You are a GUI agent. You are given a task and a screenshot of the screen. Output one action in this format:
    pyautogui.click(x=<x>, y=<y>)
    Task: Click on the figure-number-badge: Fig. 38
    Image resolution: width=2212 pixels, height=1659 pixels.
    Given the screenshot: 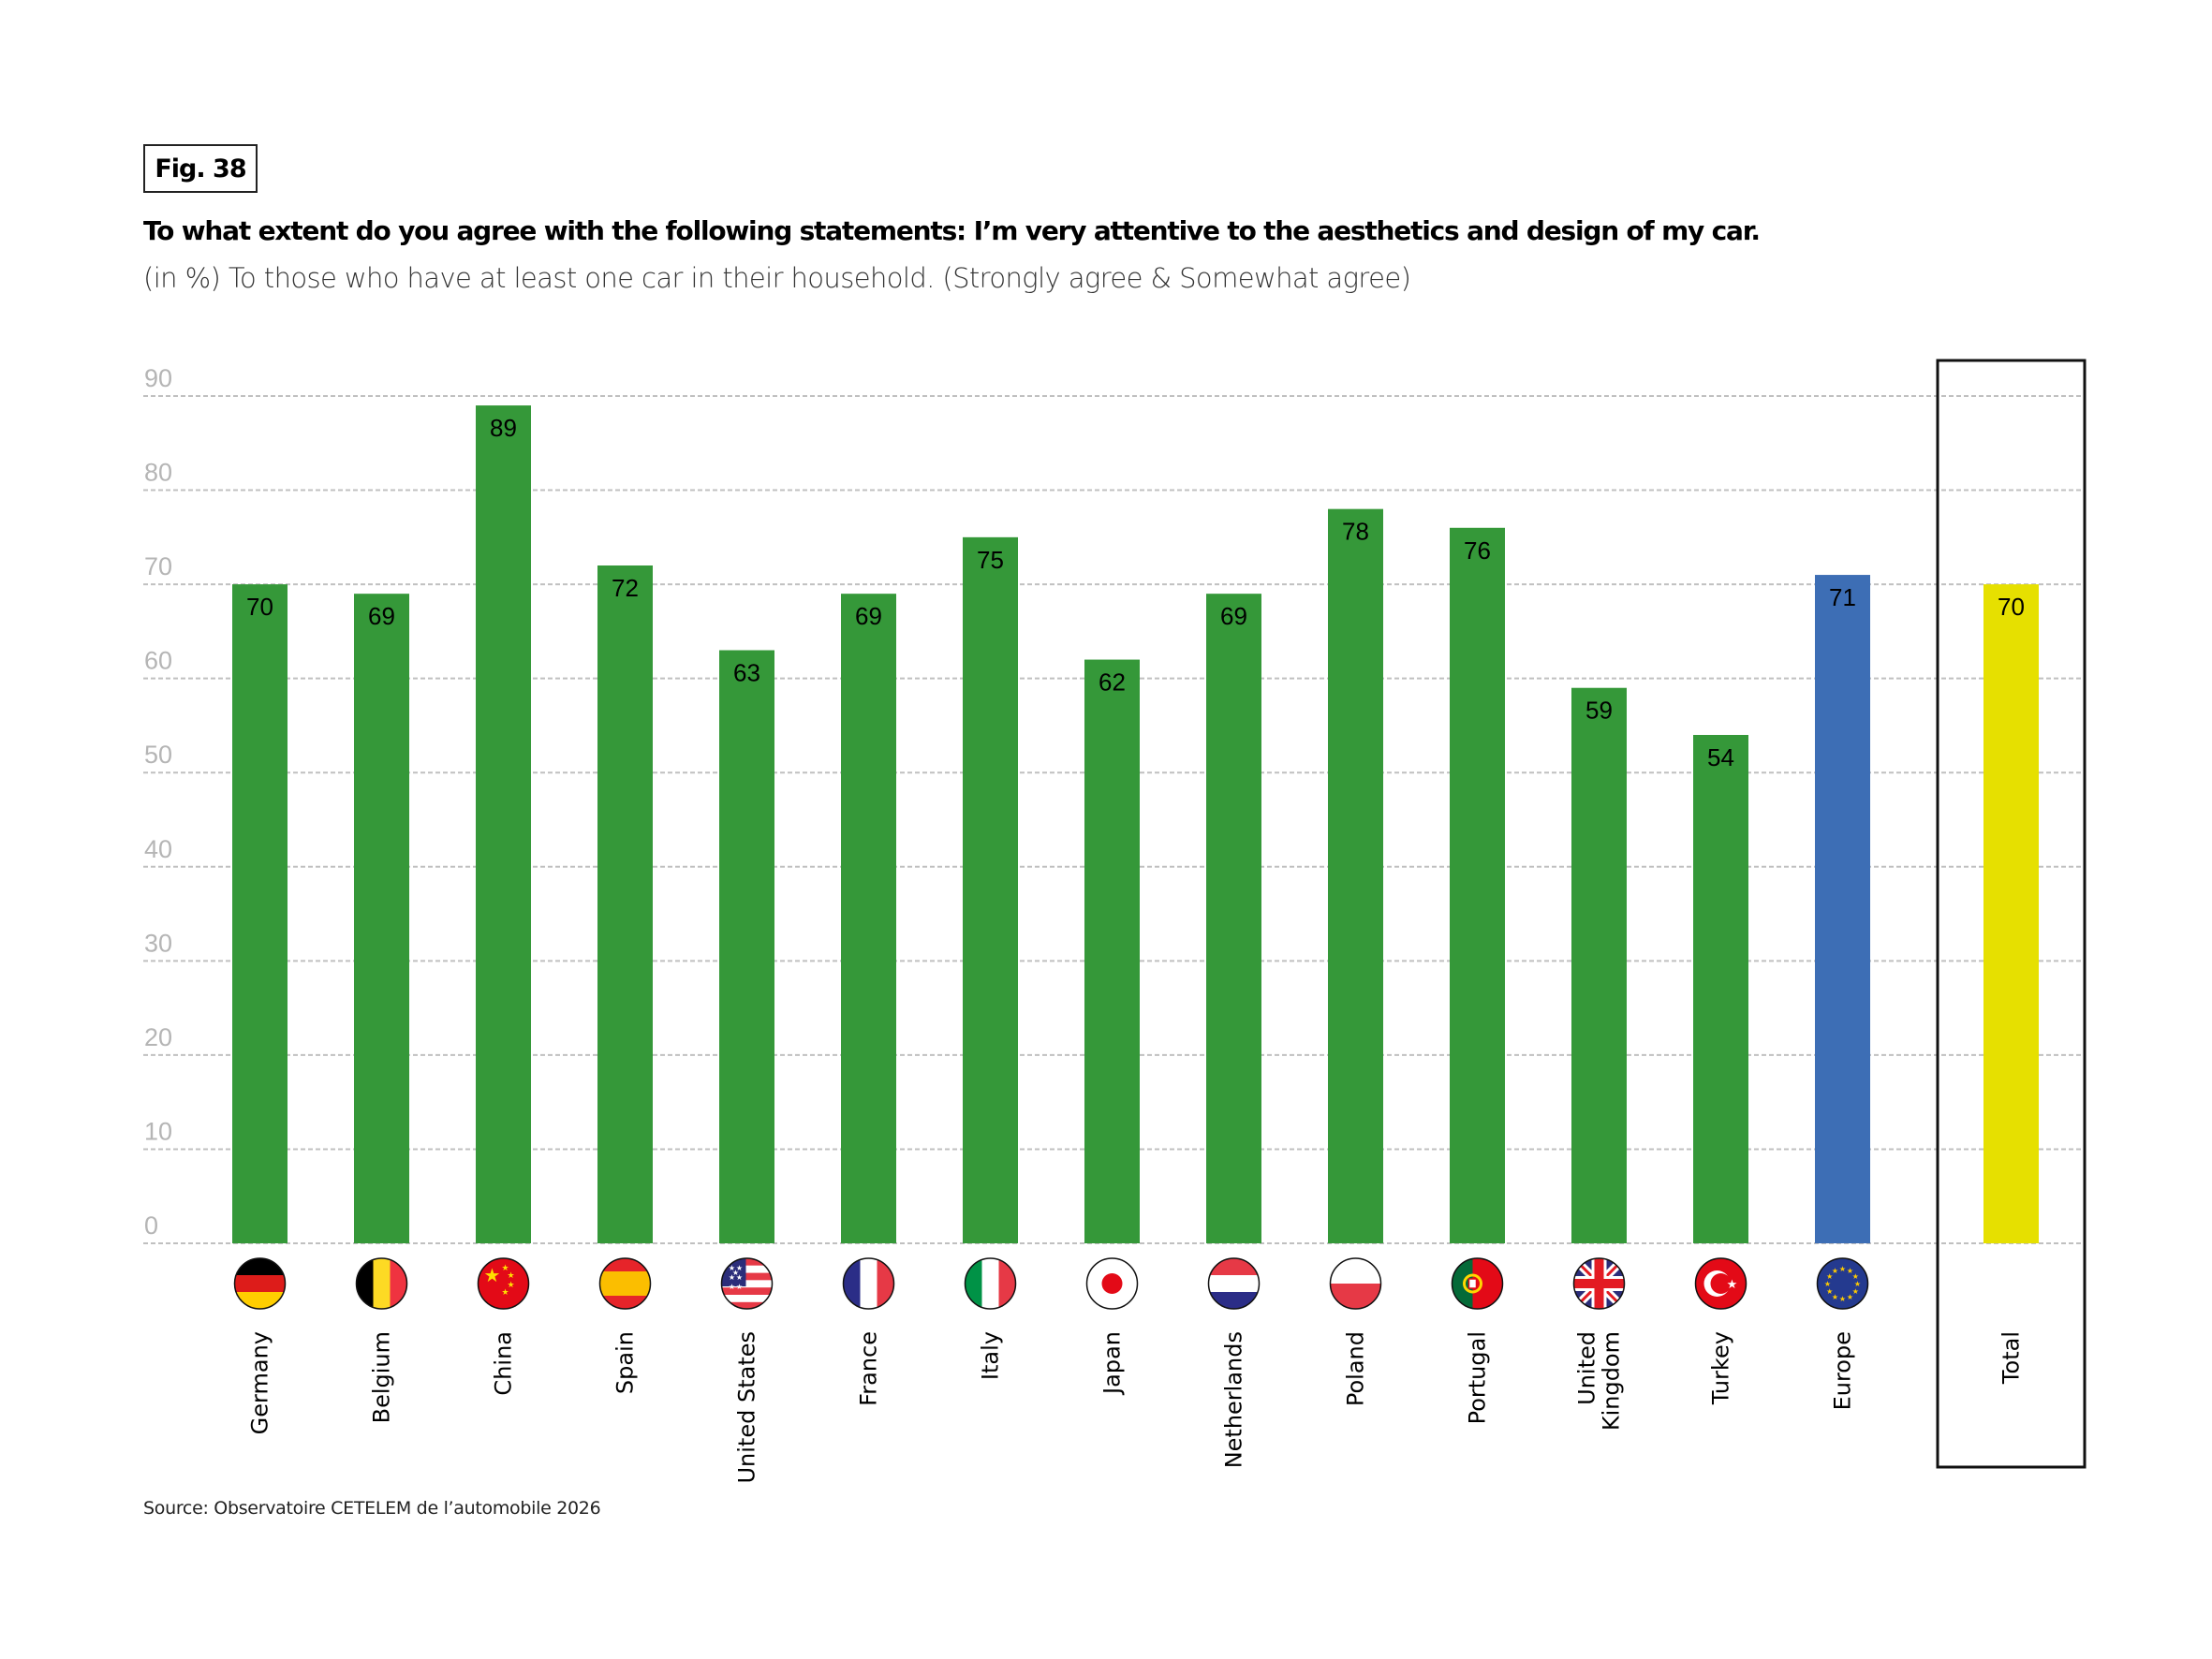 What is the action you would take?
    pyautogui.click(x=201, y=168)
    